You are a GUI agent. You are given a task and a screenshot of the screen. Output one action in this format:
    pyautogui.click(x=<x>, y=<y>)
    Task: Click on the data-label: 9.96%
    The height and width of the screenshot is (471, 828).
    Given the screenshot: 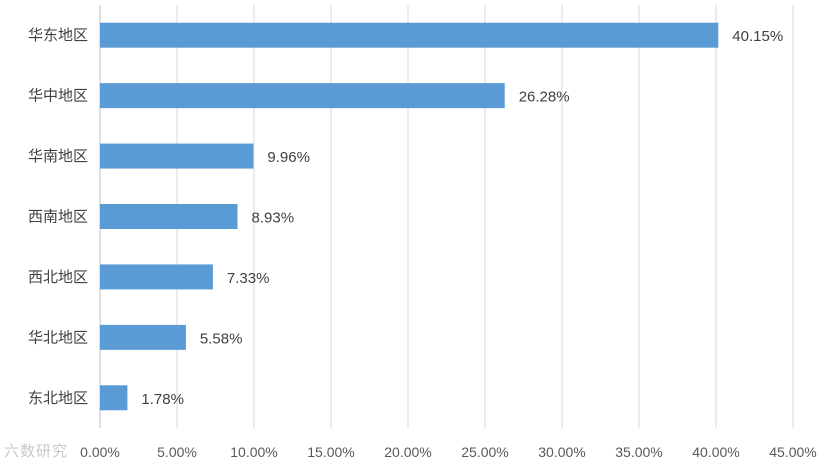 What is the action you would take?
    pyautogui.click(x=288, y=157)
    